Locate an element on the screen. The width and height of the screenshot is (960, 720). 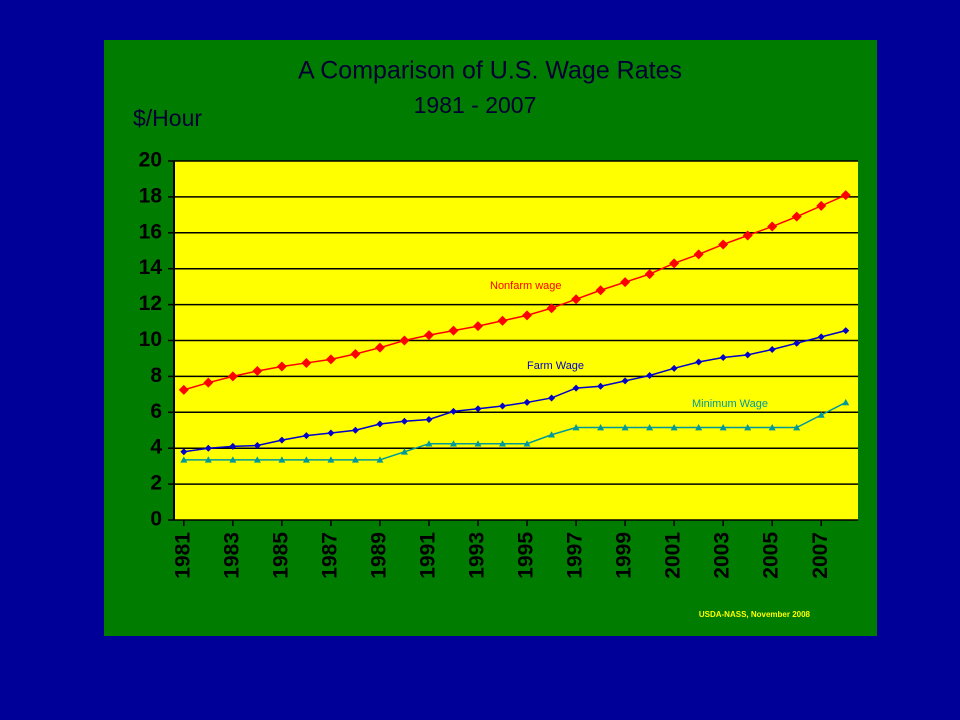
chart-title: A Comparison of U.S. Wage Rates is located at coordinates (490, 71).